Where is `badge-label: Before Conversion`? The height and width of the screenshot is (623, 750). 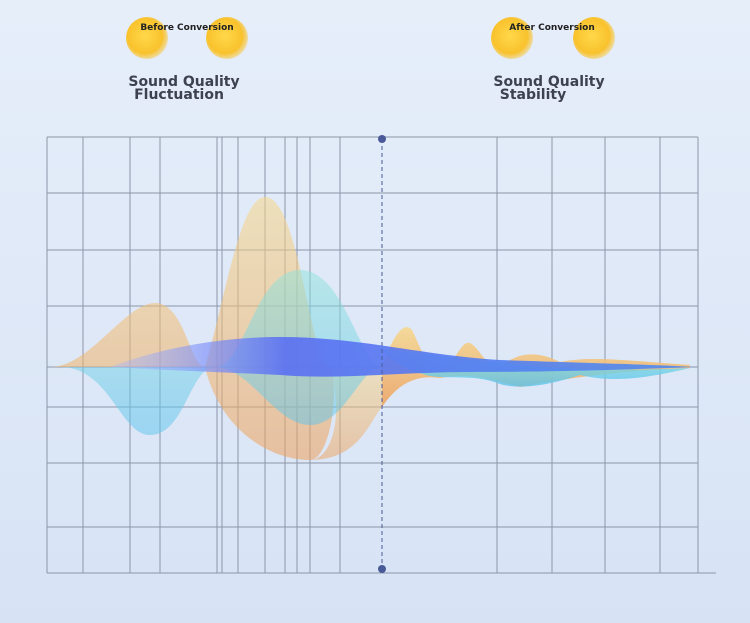 badge-label: Before Conversion is located at coordinates (186, 28).